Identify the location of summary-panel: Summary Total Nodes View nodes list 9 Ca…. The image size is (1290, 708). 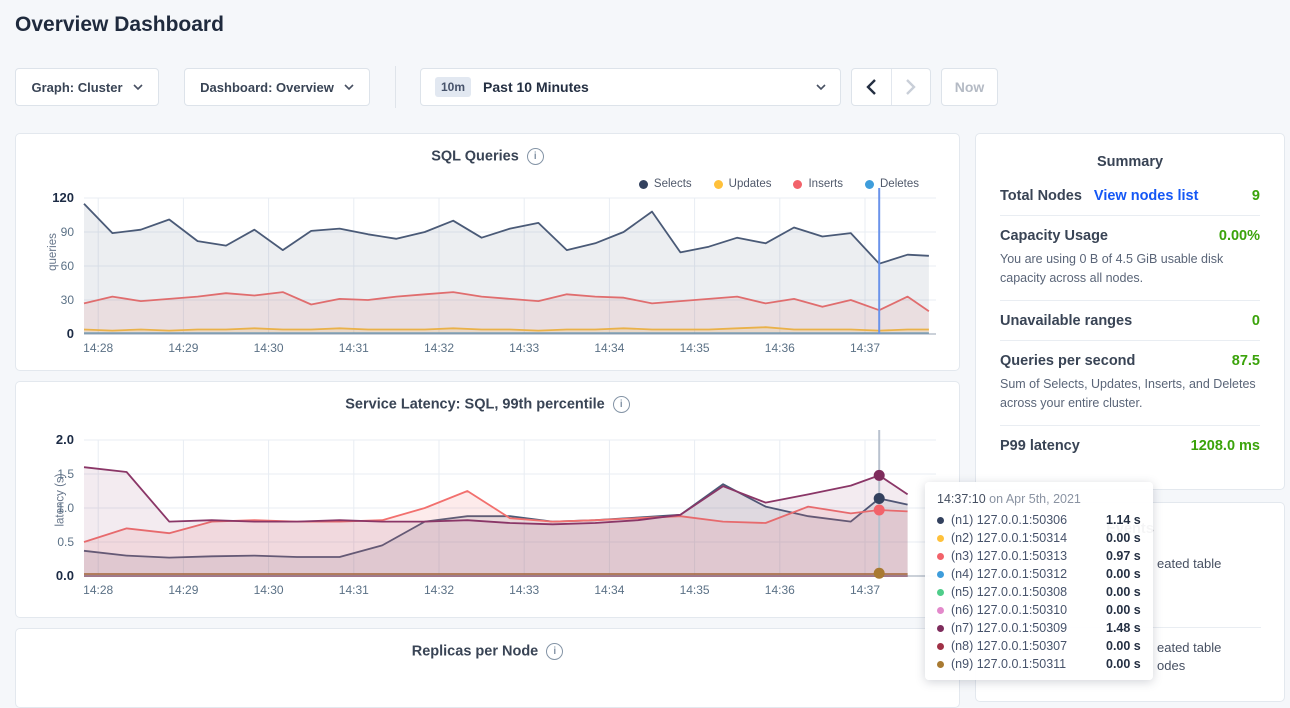
(1130, 311).